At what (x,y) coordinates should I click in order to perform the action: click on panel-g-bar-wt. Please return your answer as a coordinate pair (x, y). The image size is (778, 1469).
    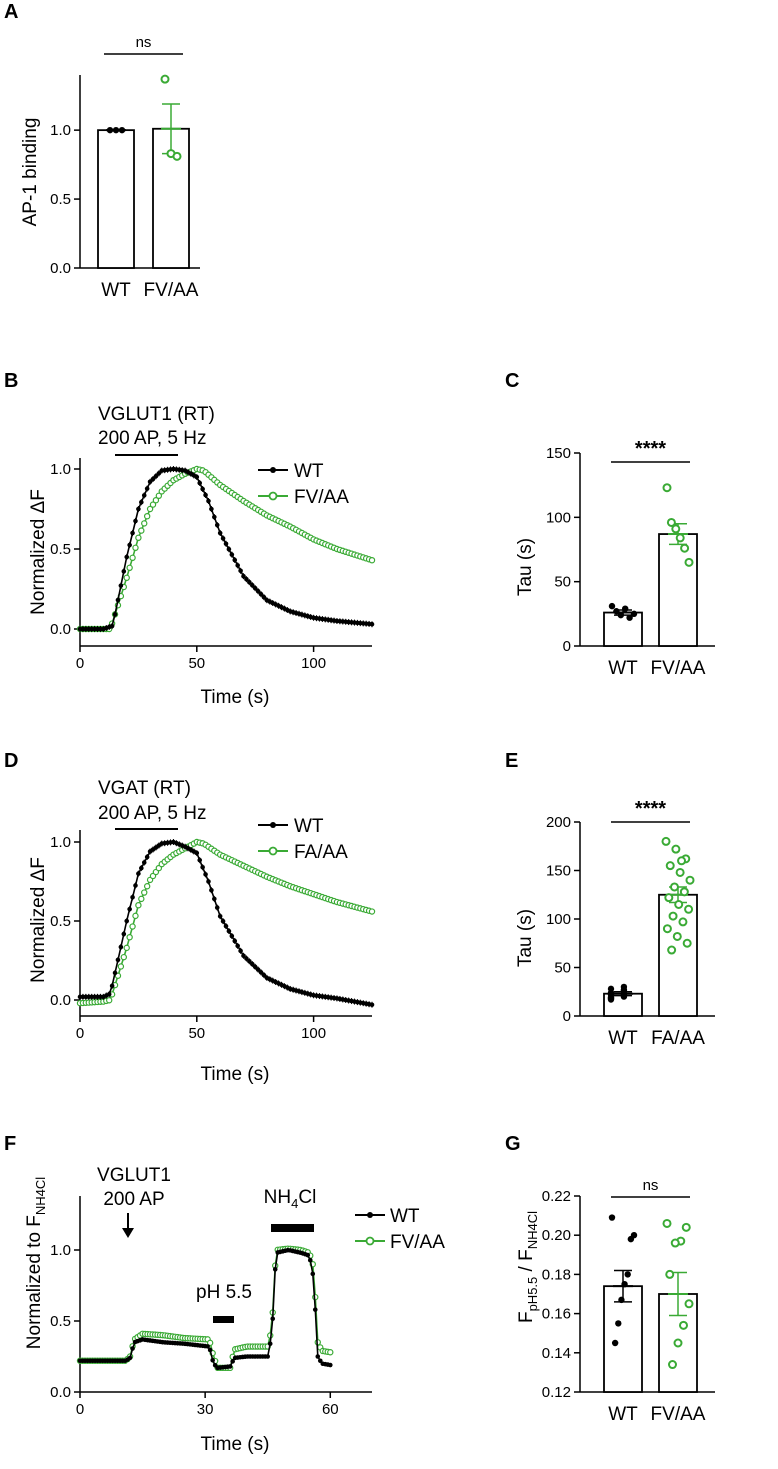
    Looking at the image, I should click on (623, 1339).